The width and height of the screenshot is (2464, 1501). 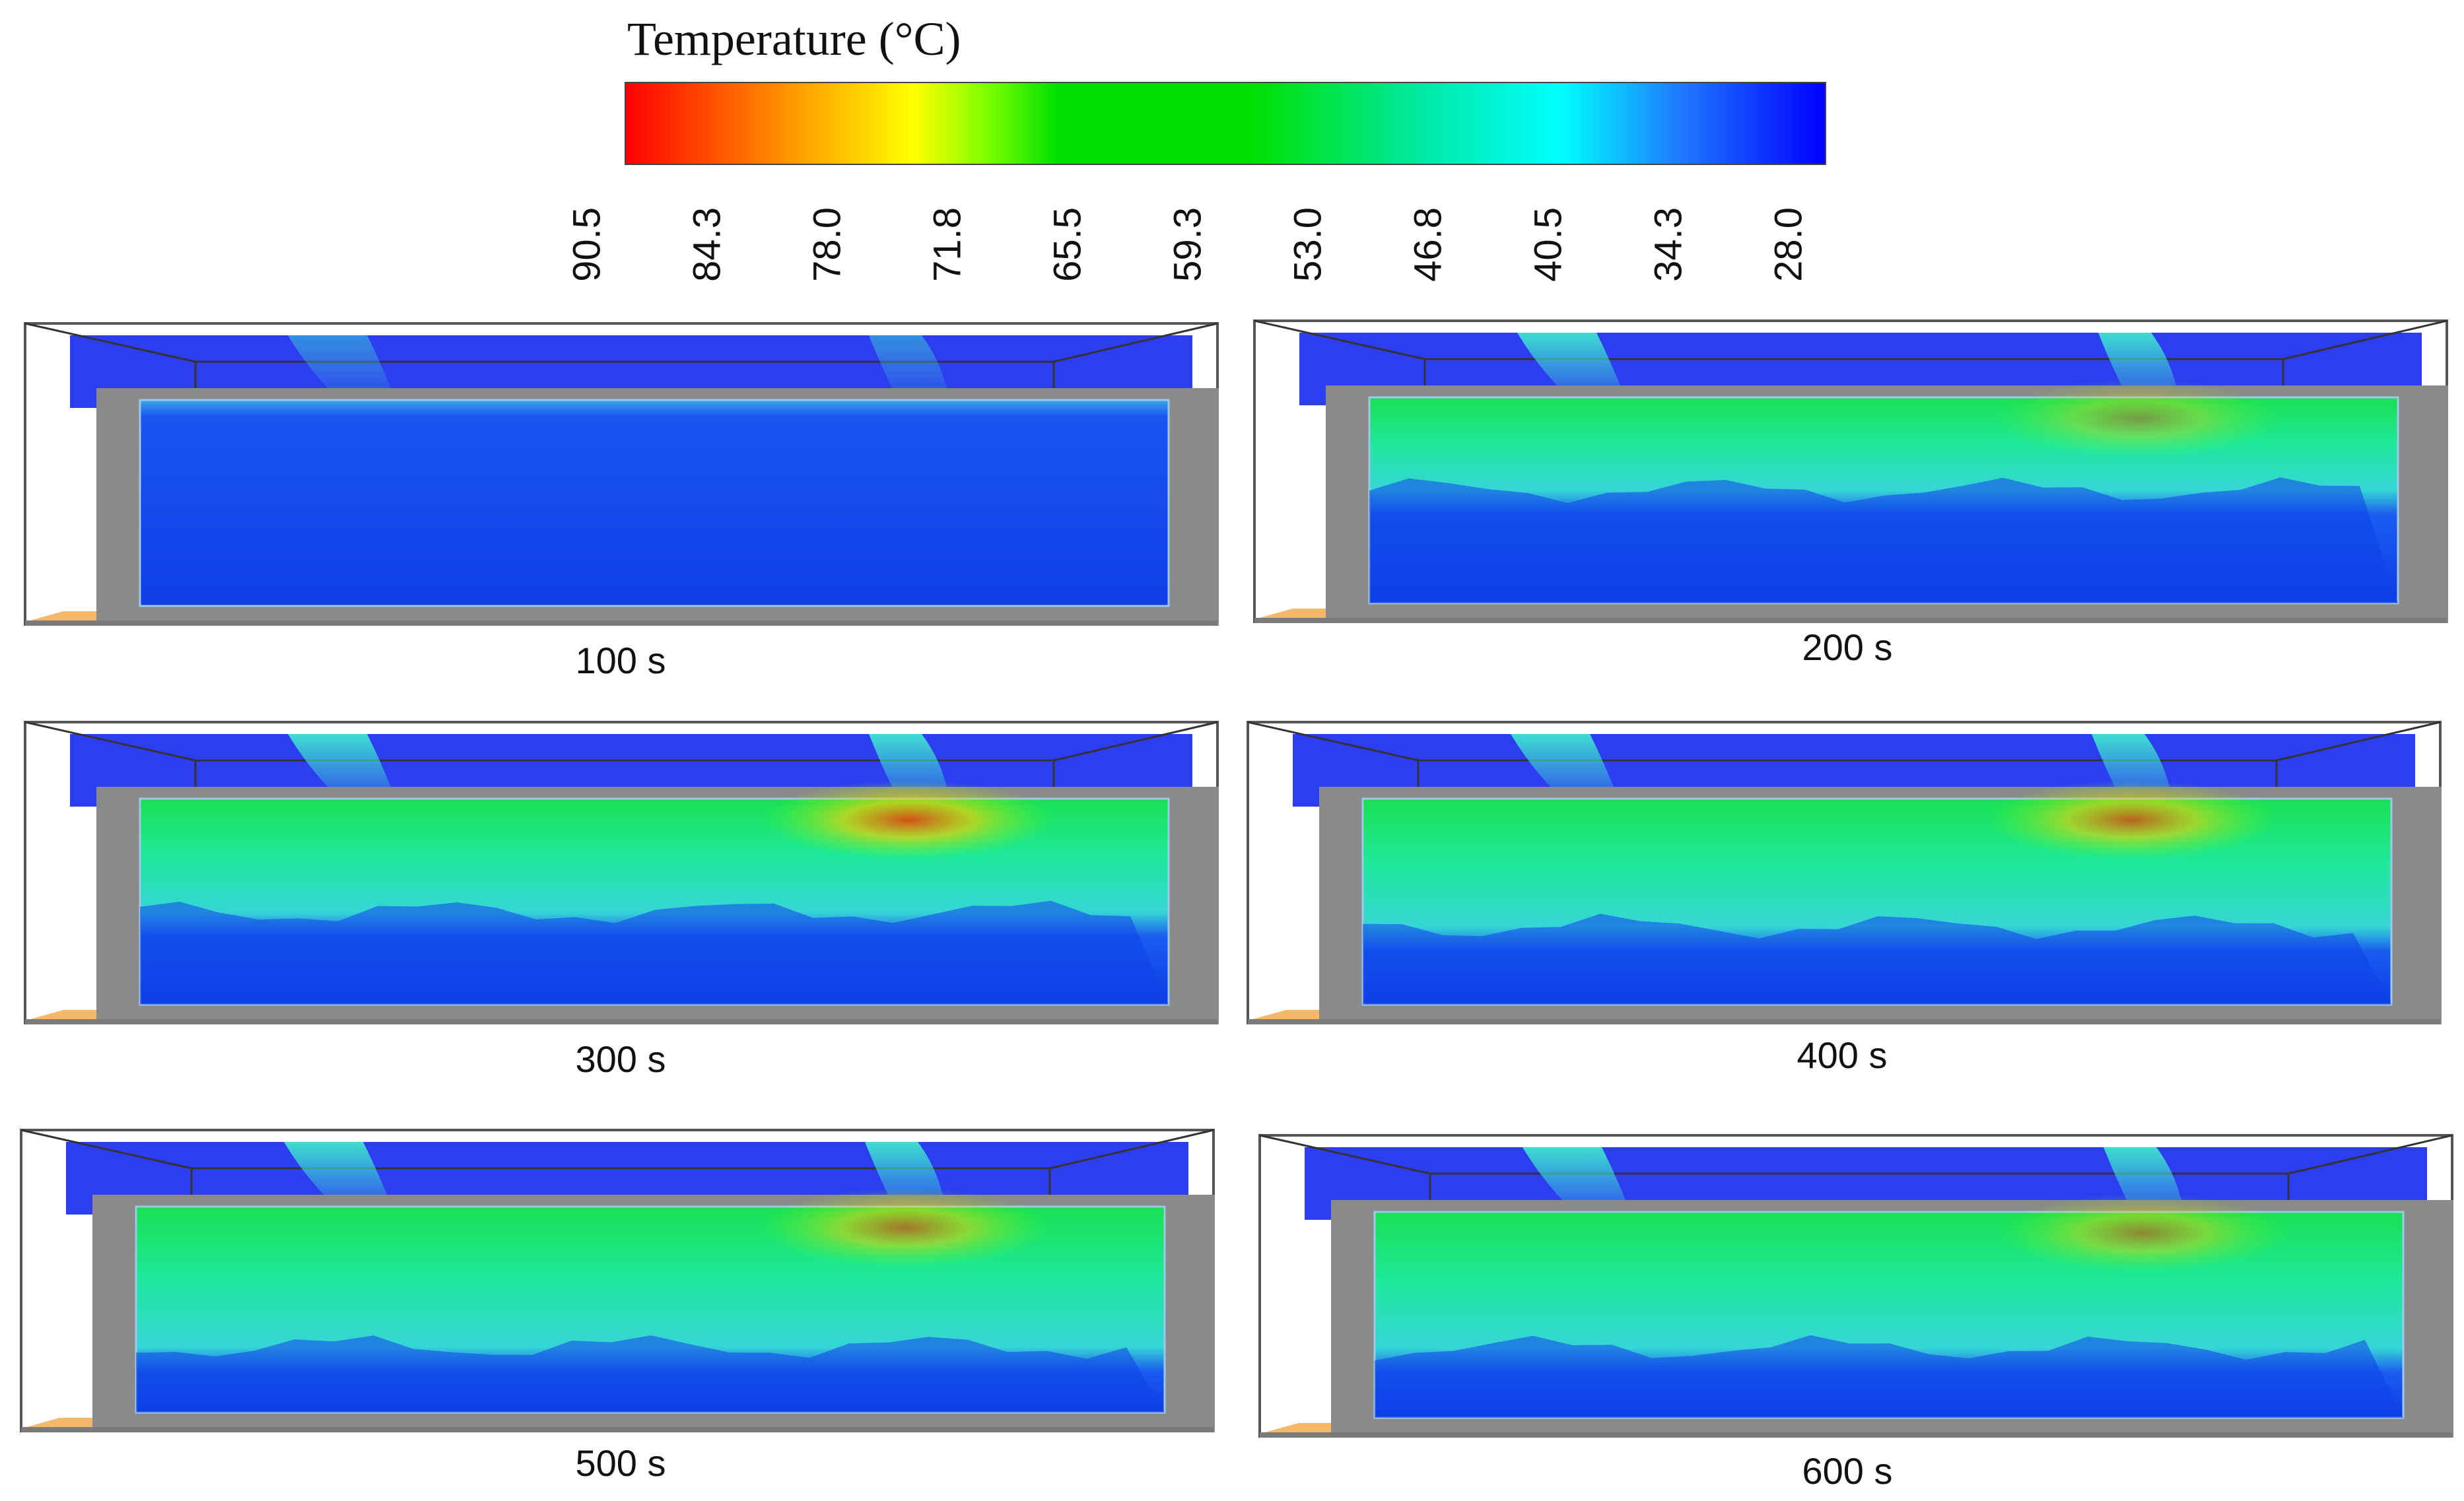 I want to click on temperature-colorbar, so click(x=1225, y=124).